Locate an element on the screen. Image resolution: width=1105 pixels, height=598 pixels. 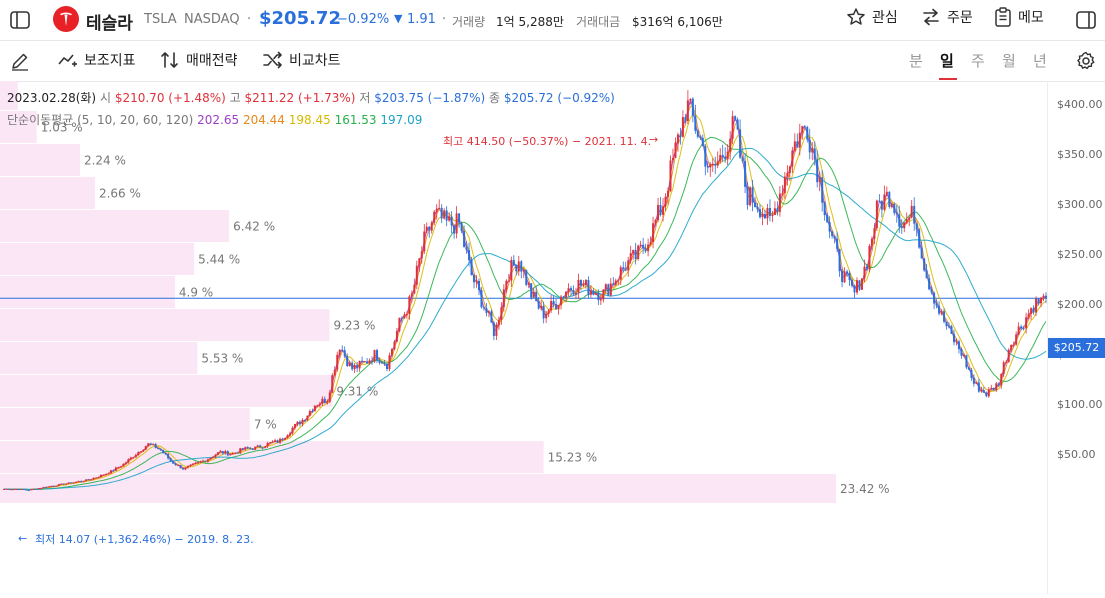
indicators-button: 보조지표 is located at coordinates (97, 60).